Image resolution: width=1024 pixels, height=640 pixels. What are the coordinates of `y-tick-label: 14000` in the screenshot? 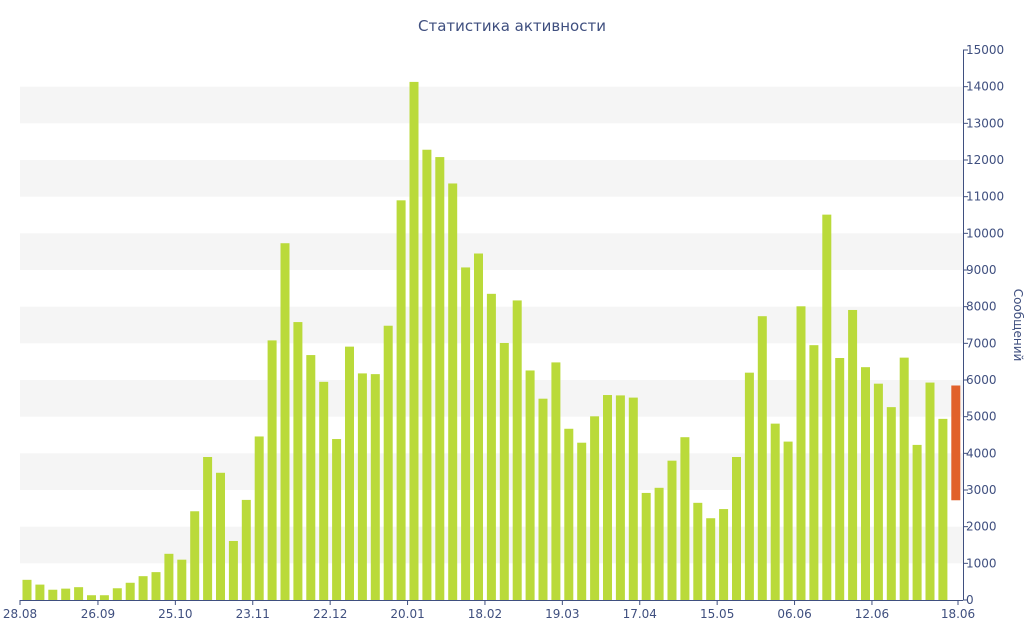 It's located at (985, 87).